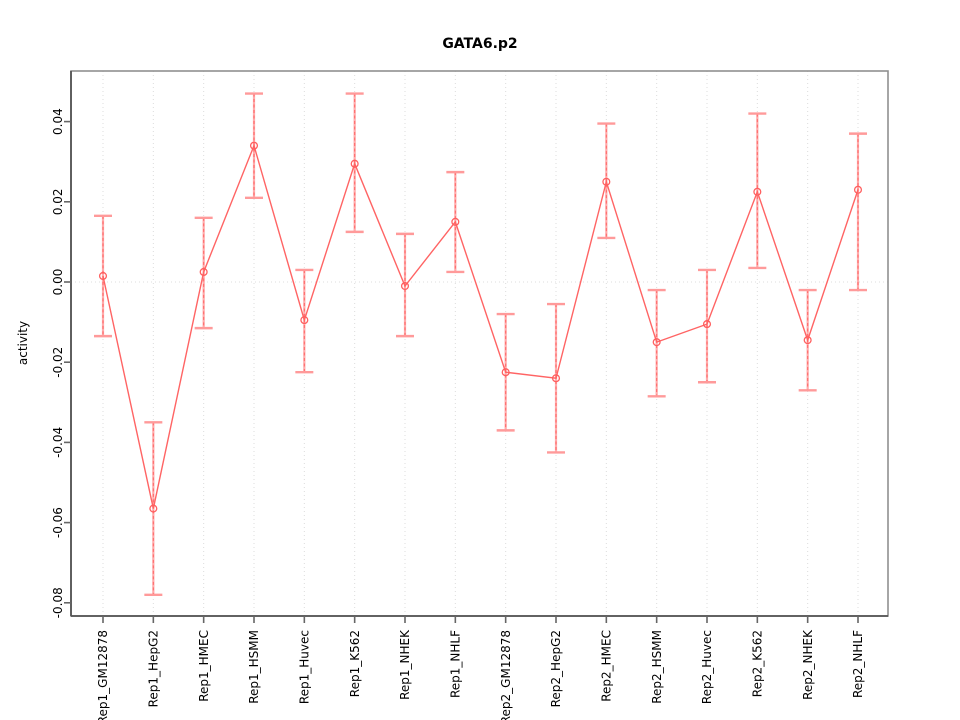 The width and height of the screenshot is (960, 720). I want to click on y-tick-label: -0.08, so click(58, 602).